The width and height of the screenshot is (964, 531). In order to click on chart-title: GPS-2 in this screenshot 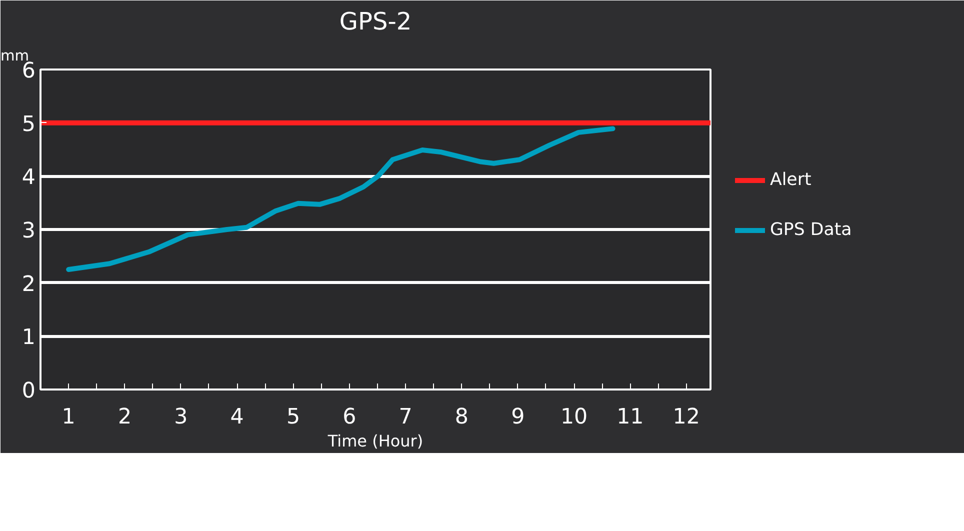, I will do `click(375, 22)`.